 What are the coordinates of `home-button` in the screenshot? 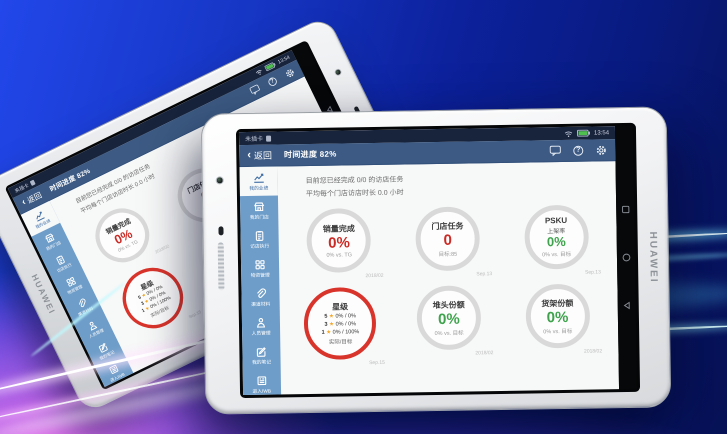 It's located at (625, 257).